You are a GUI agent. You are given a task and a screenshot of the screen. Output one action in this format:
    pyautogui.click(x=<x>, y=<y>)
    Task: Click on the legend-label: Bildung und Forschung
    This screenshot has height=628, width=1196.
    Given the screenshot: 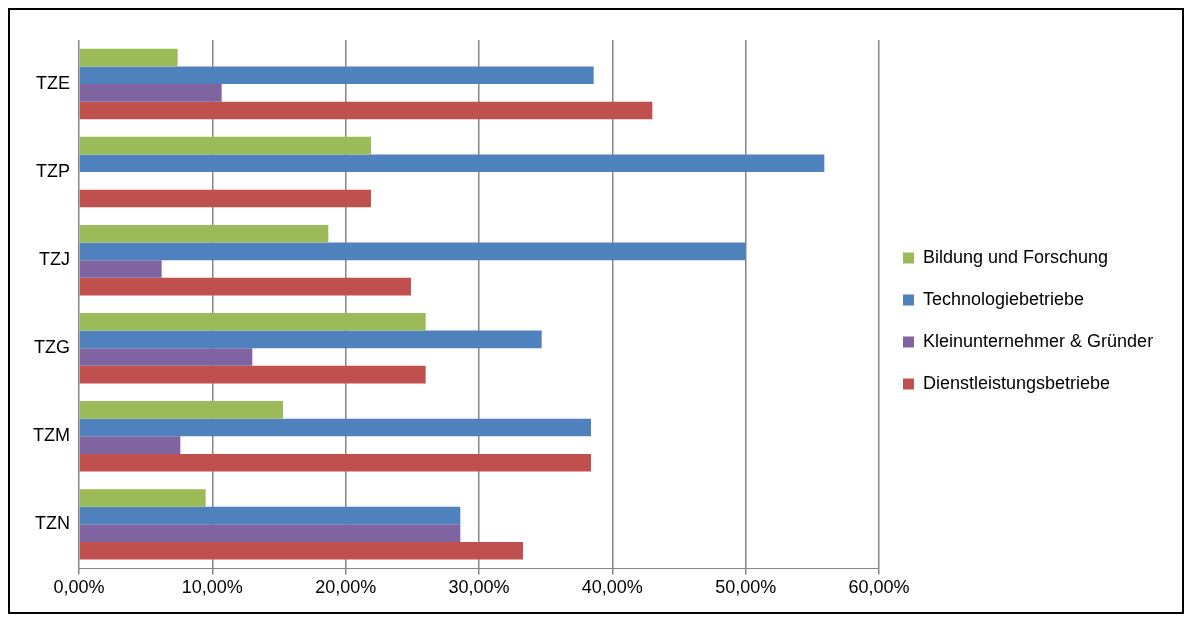 What is the action you would take?
    pyautogui.click(x=1016, y=256)
    